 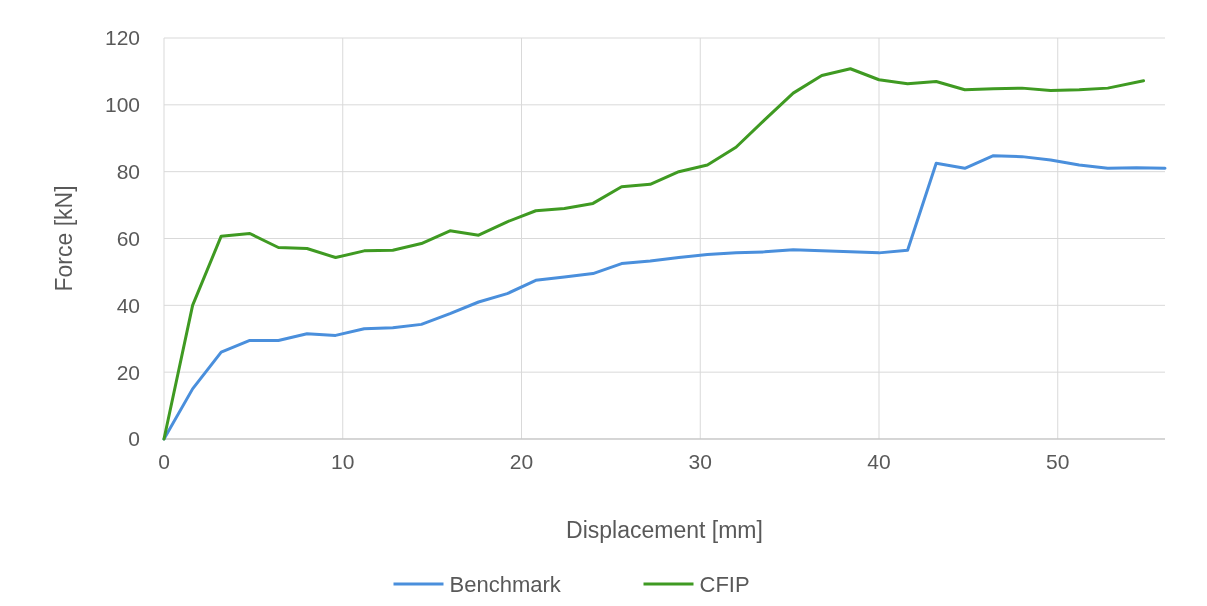 What do you see at coordinates (724, 584) in the screenshot?
I see `legend-label: CFIP` at bounding box center [724, 584].